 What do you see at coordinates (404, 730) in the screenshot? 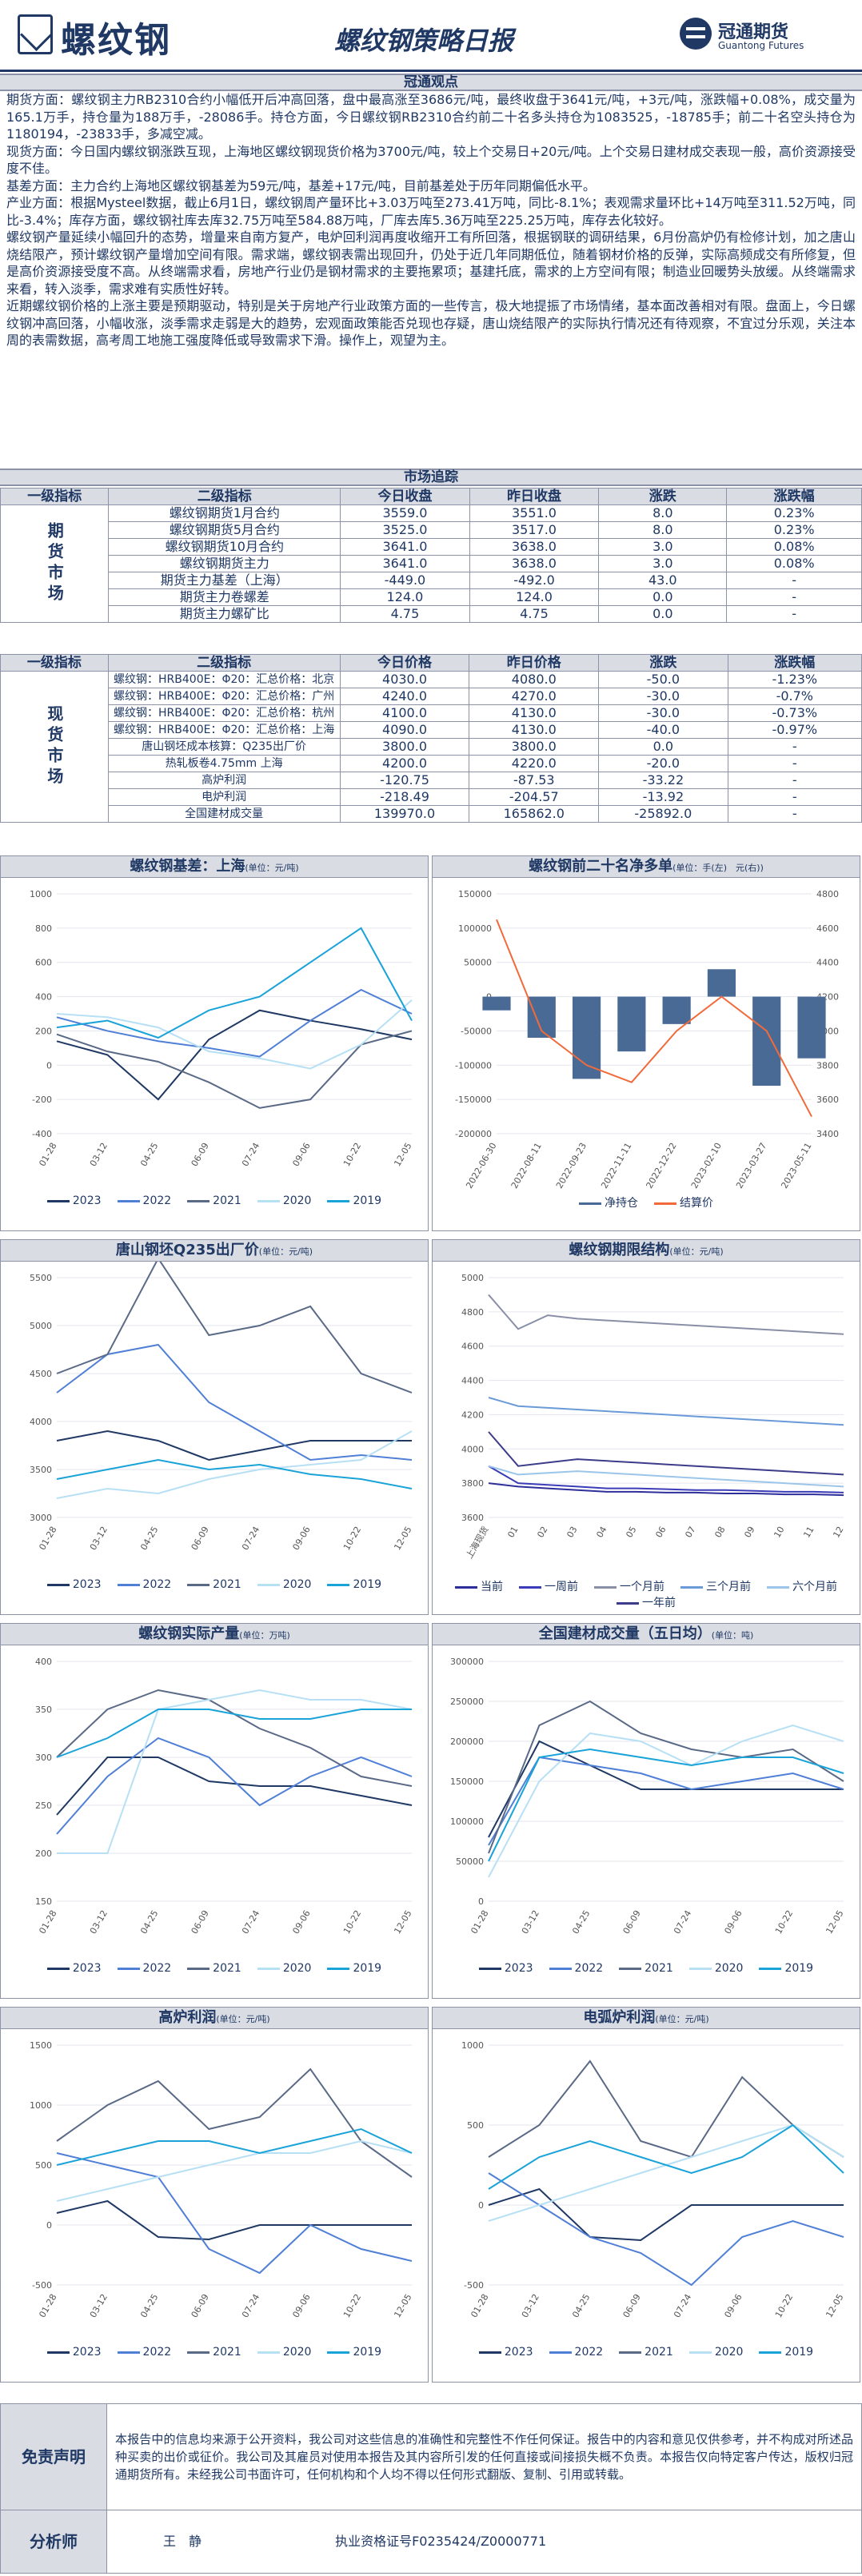
I see `spot-cell: 4090.0` at bounding box center [404, 730].